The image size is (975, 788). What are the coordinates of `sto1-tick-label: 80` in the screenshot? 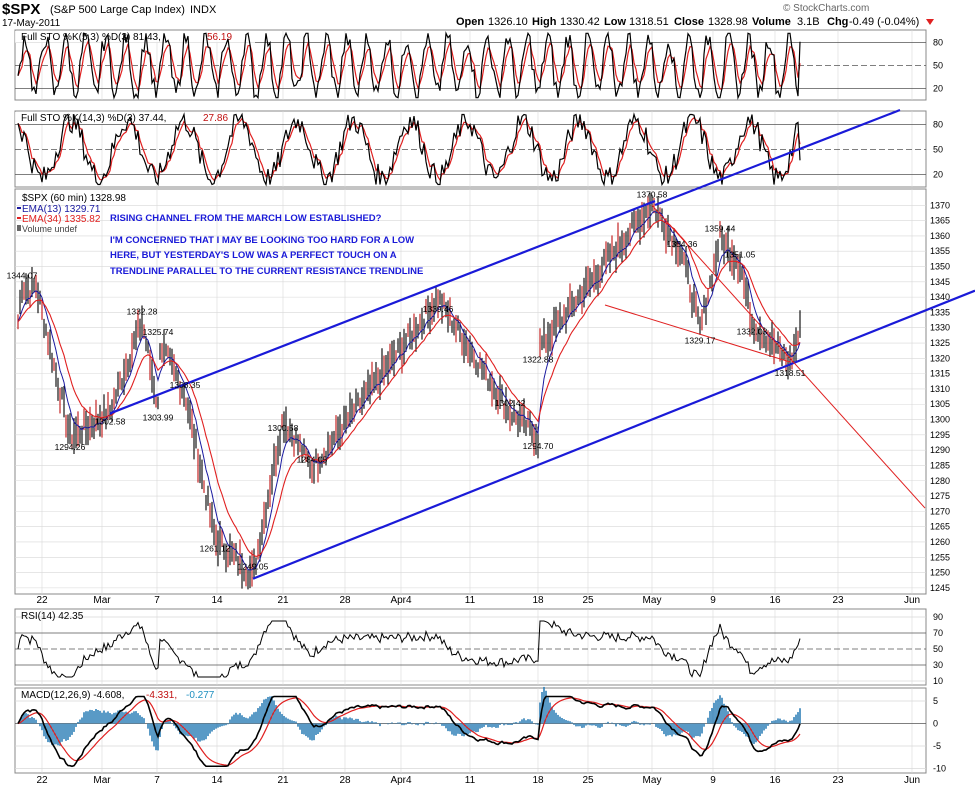 It's located at (938, 43).